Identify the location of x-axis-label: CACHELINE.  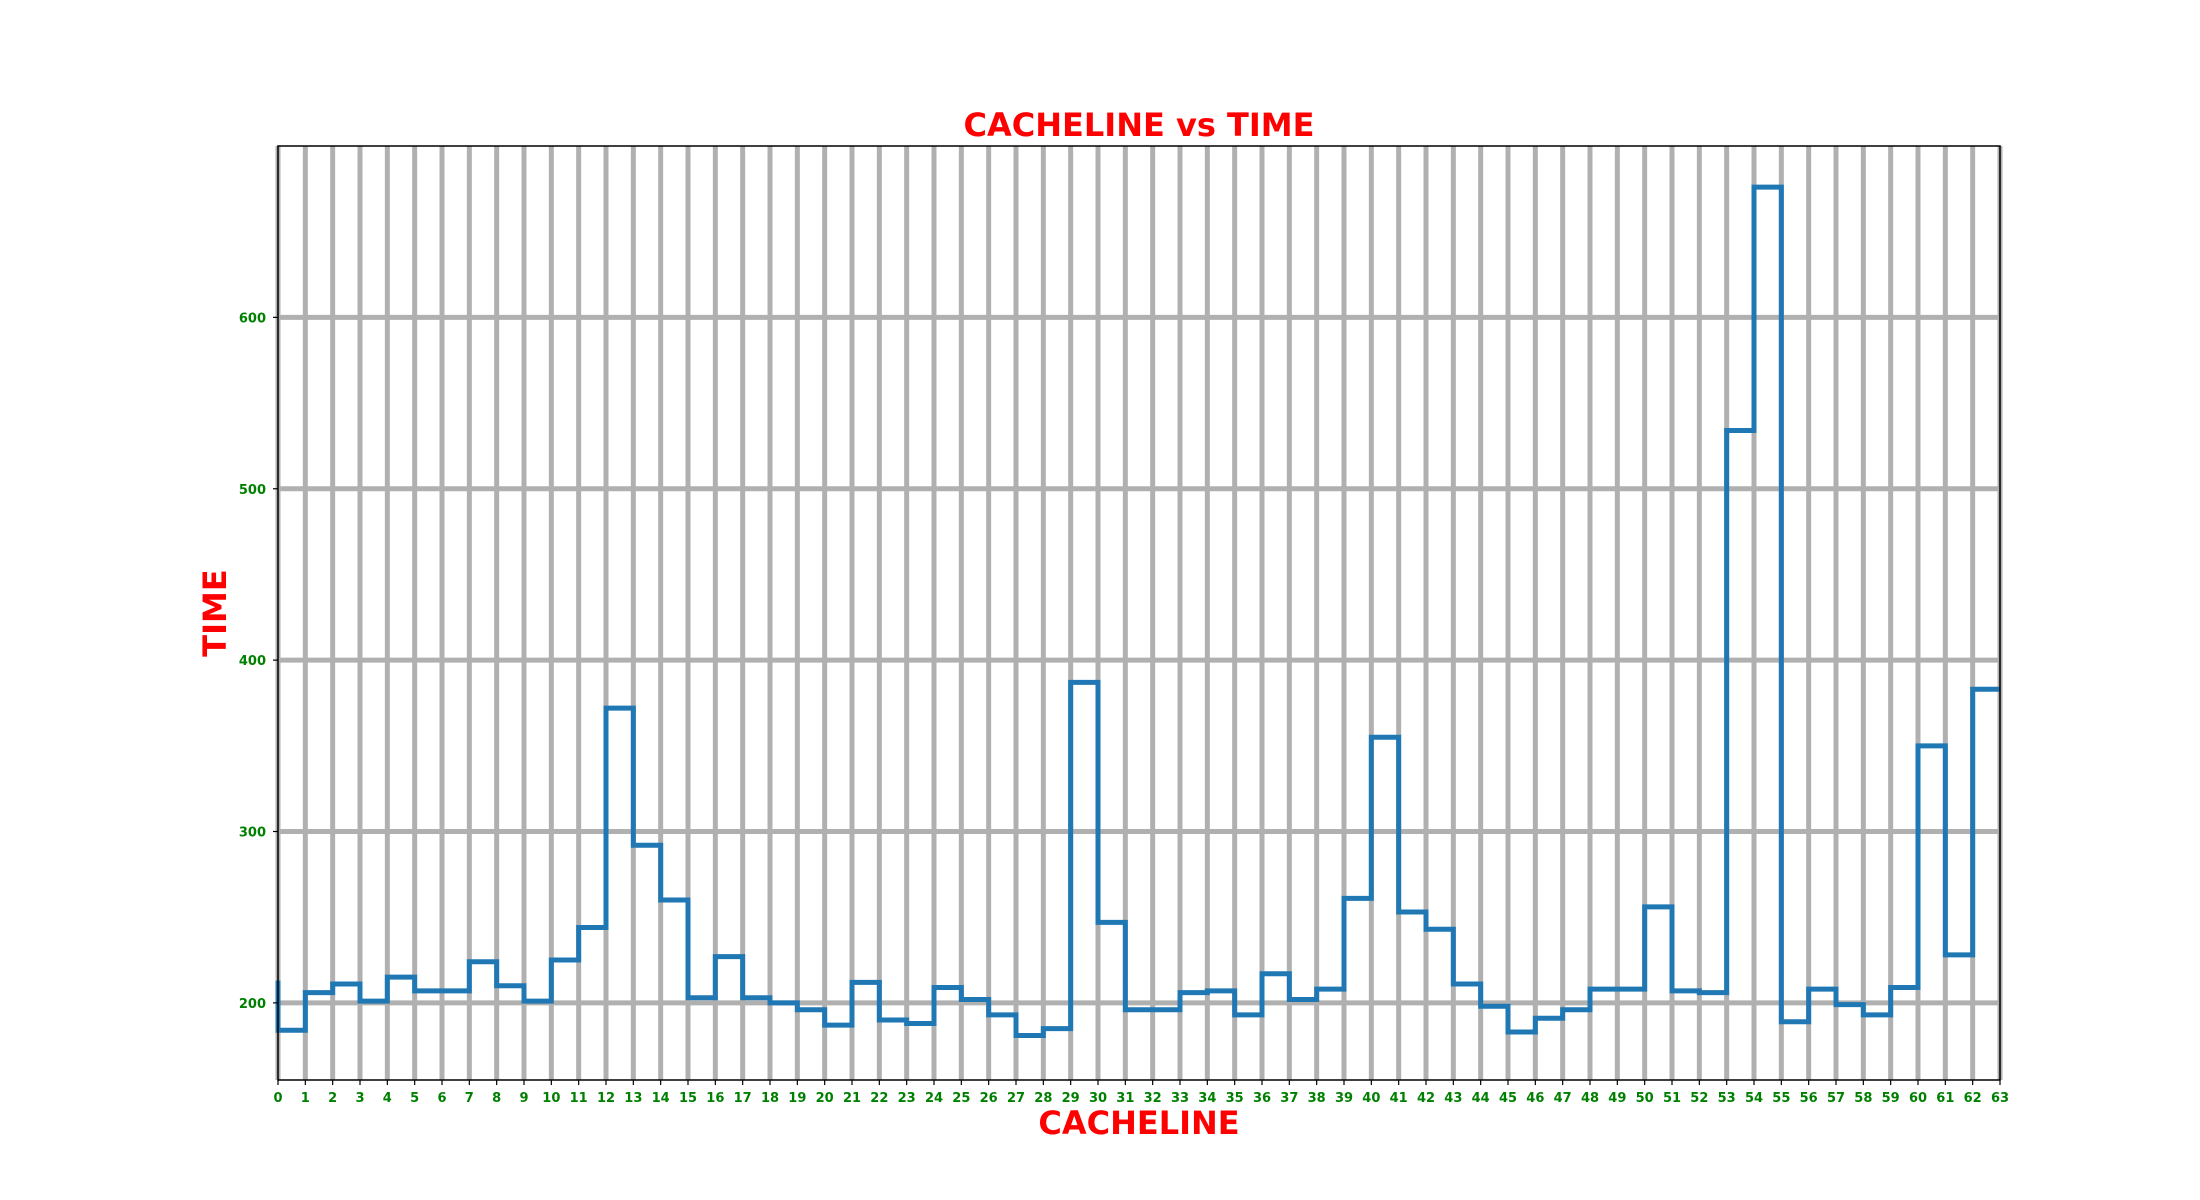
(1138, 1123).